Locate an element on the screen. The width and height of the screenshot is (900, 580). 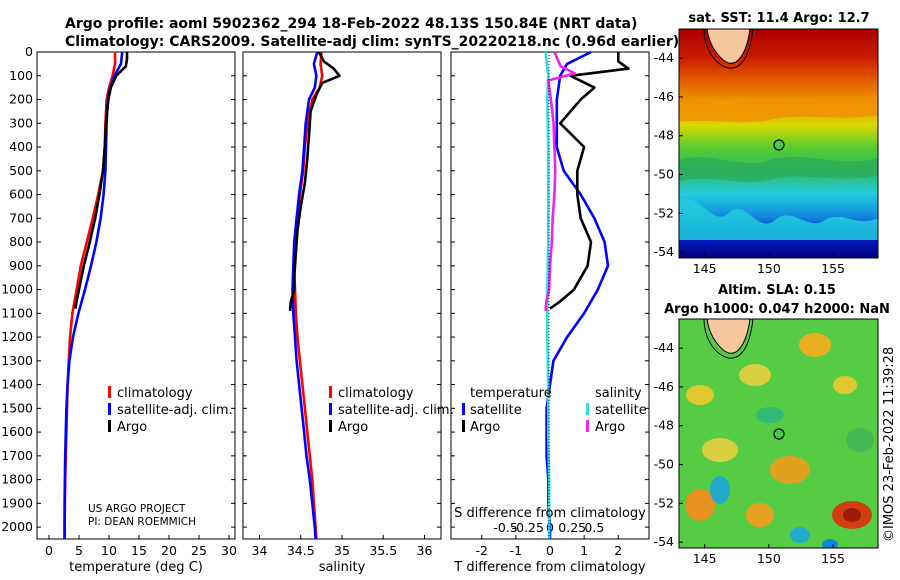
legend-label-climatology: climatology is located at coordinates (376, 393).